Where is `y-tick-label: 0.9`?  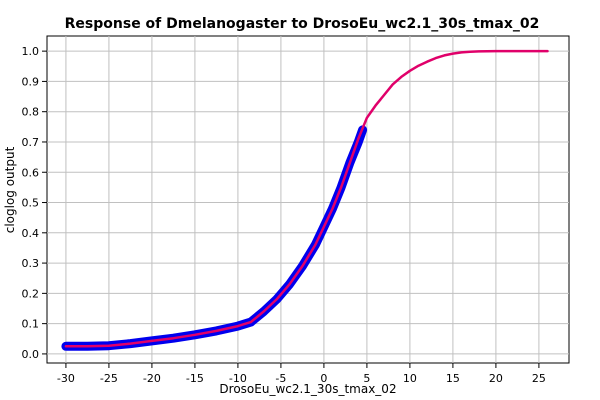 y-tick-label: 0.9 is located at coordinates (31, 81).